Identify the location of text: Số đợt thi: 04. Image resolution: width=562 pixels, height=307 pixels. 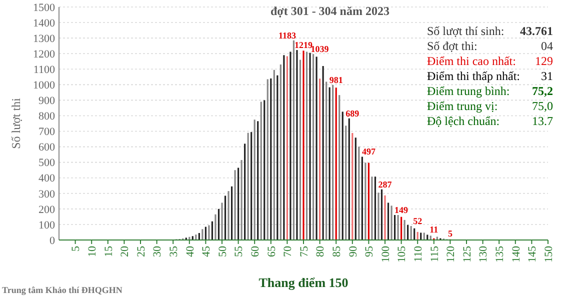
(490, 46).